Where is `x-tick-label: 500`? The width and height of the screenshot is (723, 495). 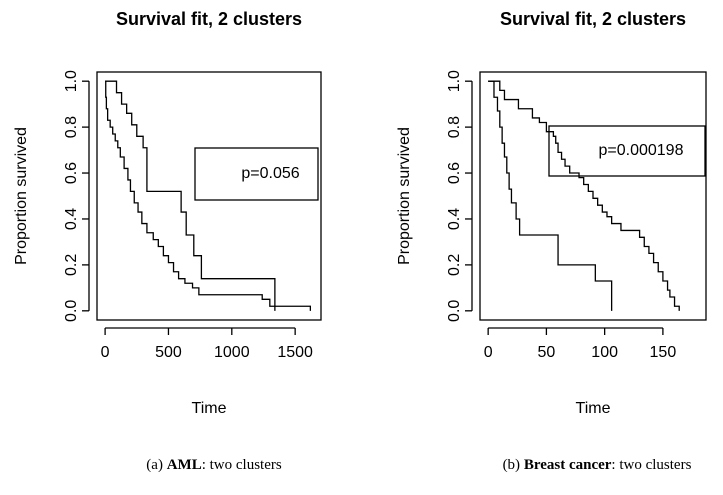 x-tick-label: 500 is located at coordinates (168, 352).